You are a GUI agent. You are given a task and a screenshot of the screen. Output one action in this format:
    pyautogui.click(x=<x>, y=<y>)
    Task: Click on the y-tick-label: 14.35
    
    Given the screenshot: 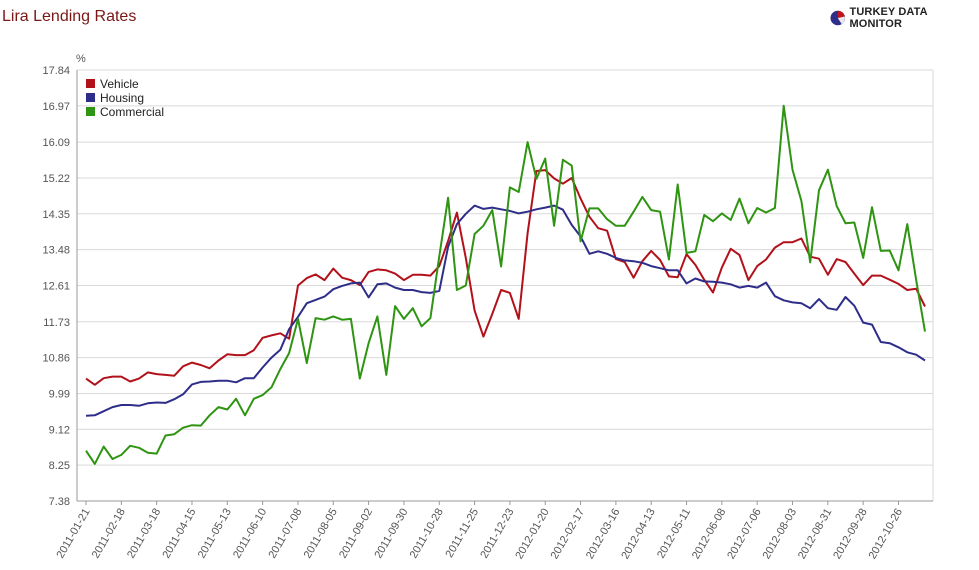 What is the action you would take?
    pyautogui.click(x=56, y=215)
    